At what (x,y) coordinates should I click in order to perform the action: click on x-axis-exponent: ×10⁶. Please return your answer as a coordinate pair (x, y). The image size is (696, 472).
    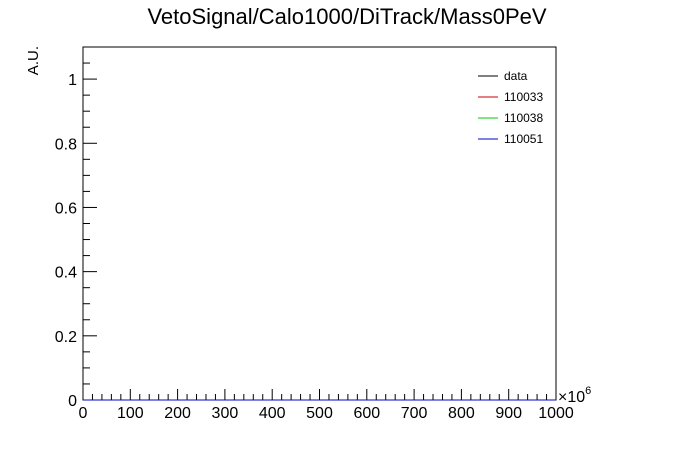
    Looking at the image, I should click on (574, 395).